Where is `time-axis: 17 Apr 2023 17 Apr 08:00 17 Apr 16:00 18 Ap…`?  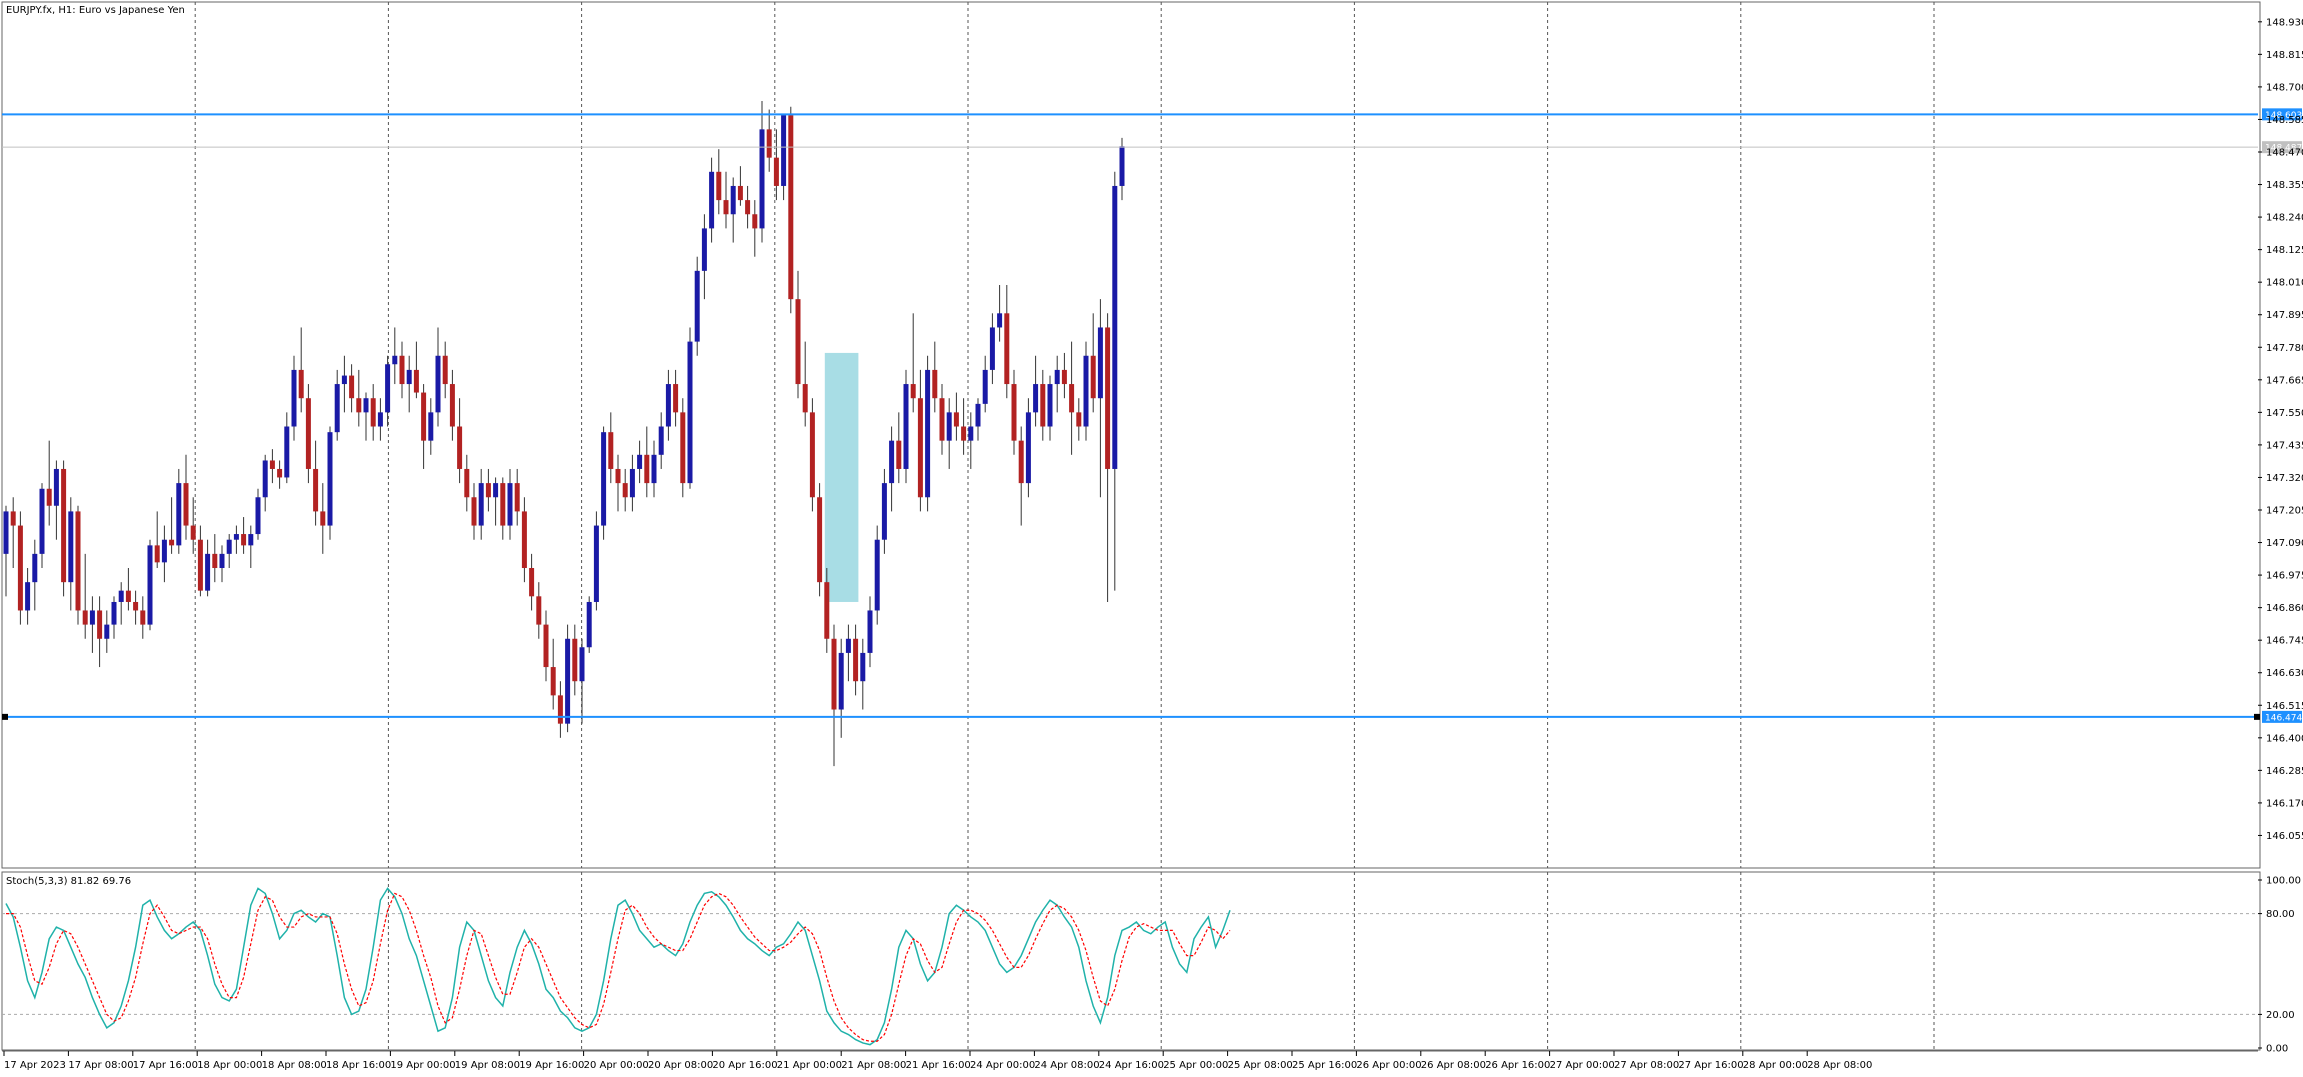
time-axis: 17 Apr 2023 17 Apr 08:00 17 Apr 16:00 18 Ap… is located at coordinates (1130, 1060).